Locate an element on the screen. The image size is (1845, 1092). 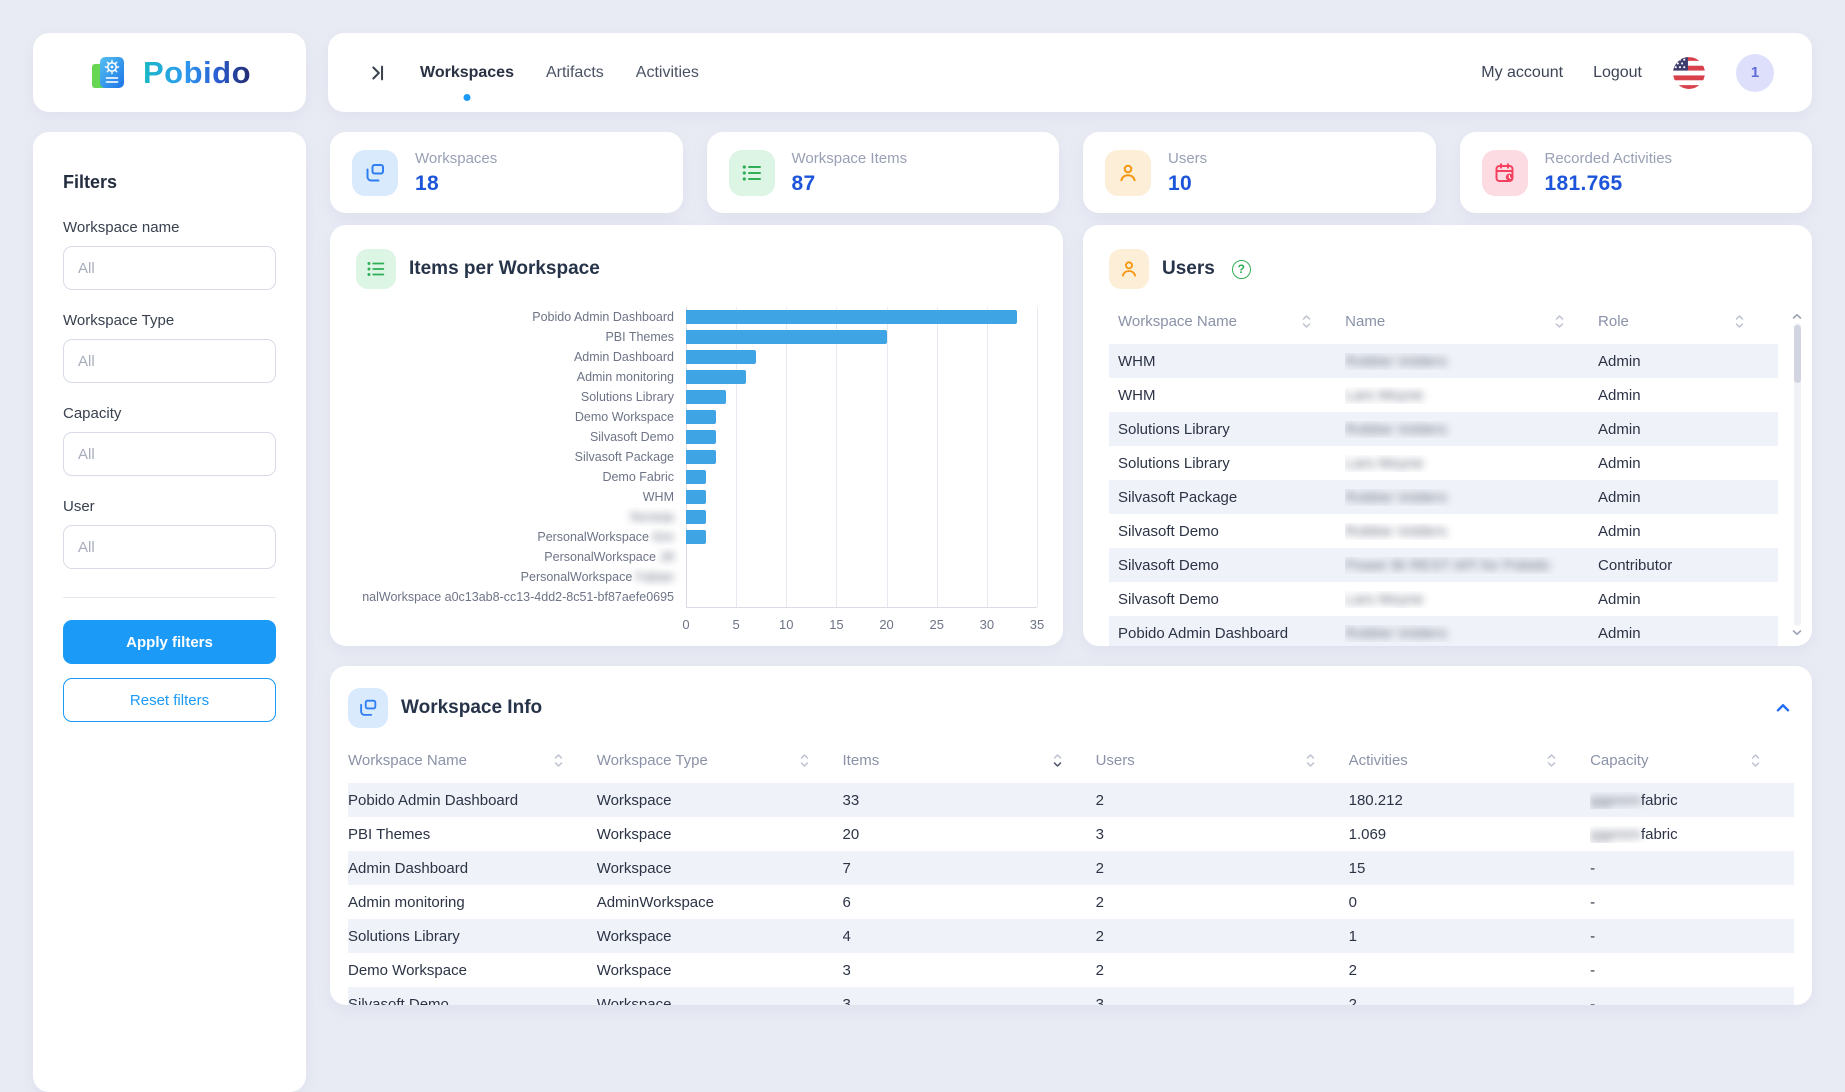
workspace-info-row: PBI Themes Workspace 20 3 1.069 ggpremfabric is located at coordinates (1071, 834).